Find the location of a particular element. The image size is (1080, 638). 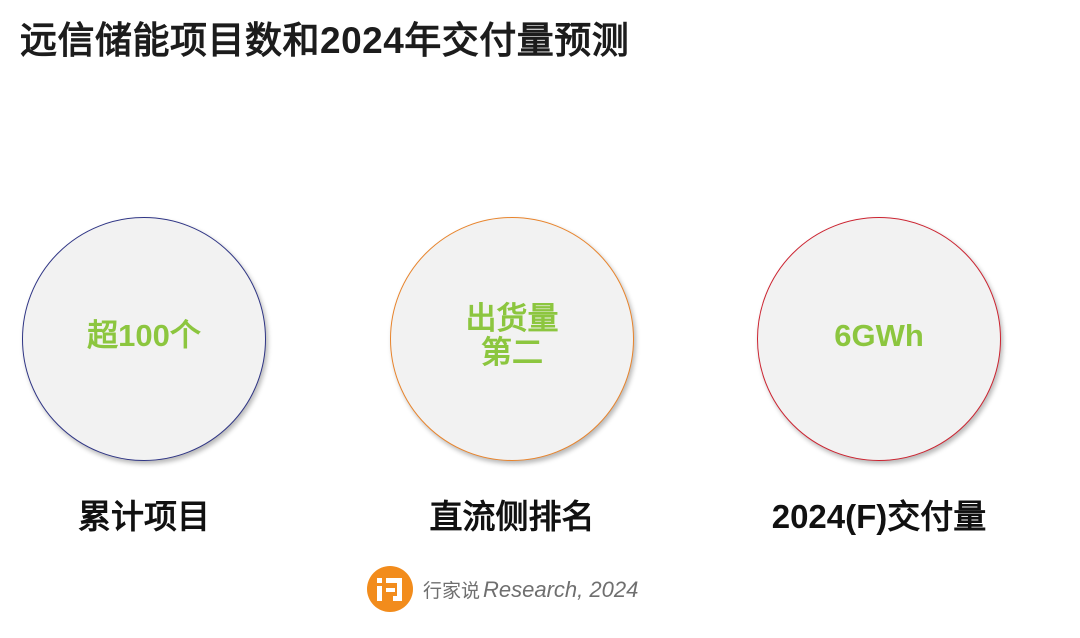

watermark: 行家说 Research, 2024 is located at coordinates (502, 589).